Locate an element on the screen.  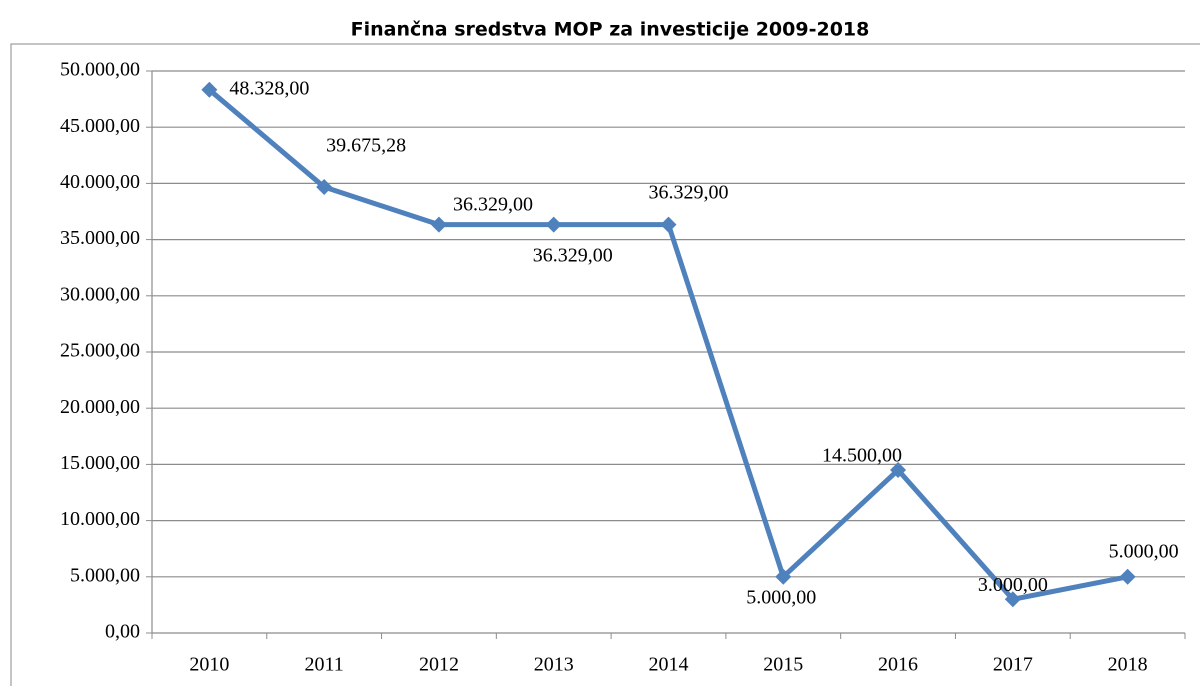
data-label: 3.000,00 is located at coordinates (1013, 585).